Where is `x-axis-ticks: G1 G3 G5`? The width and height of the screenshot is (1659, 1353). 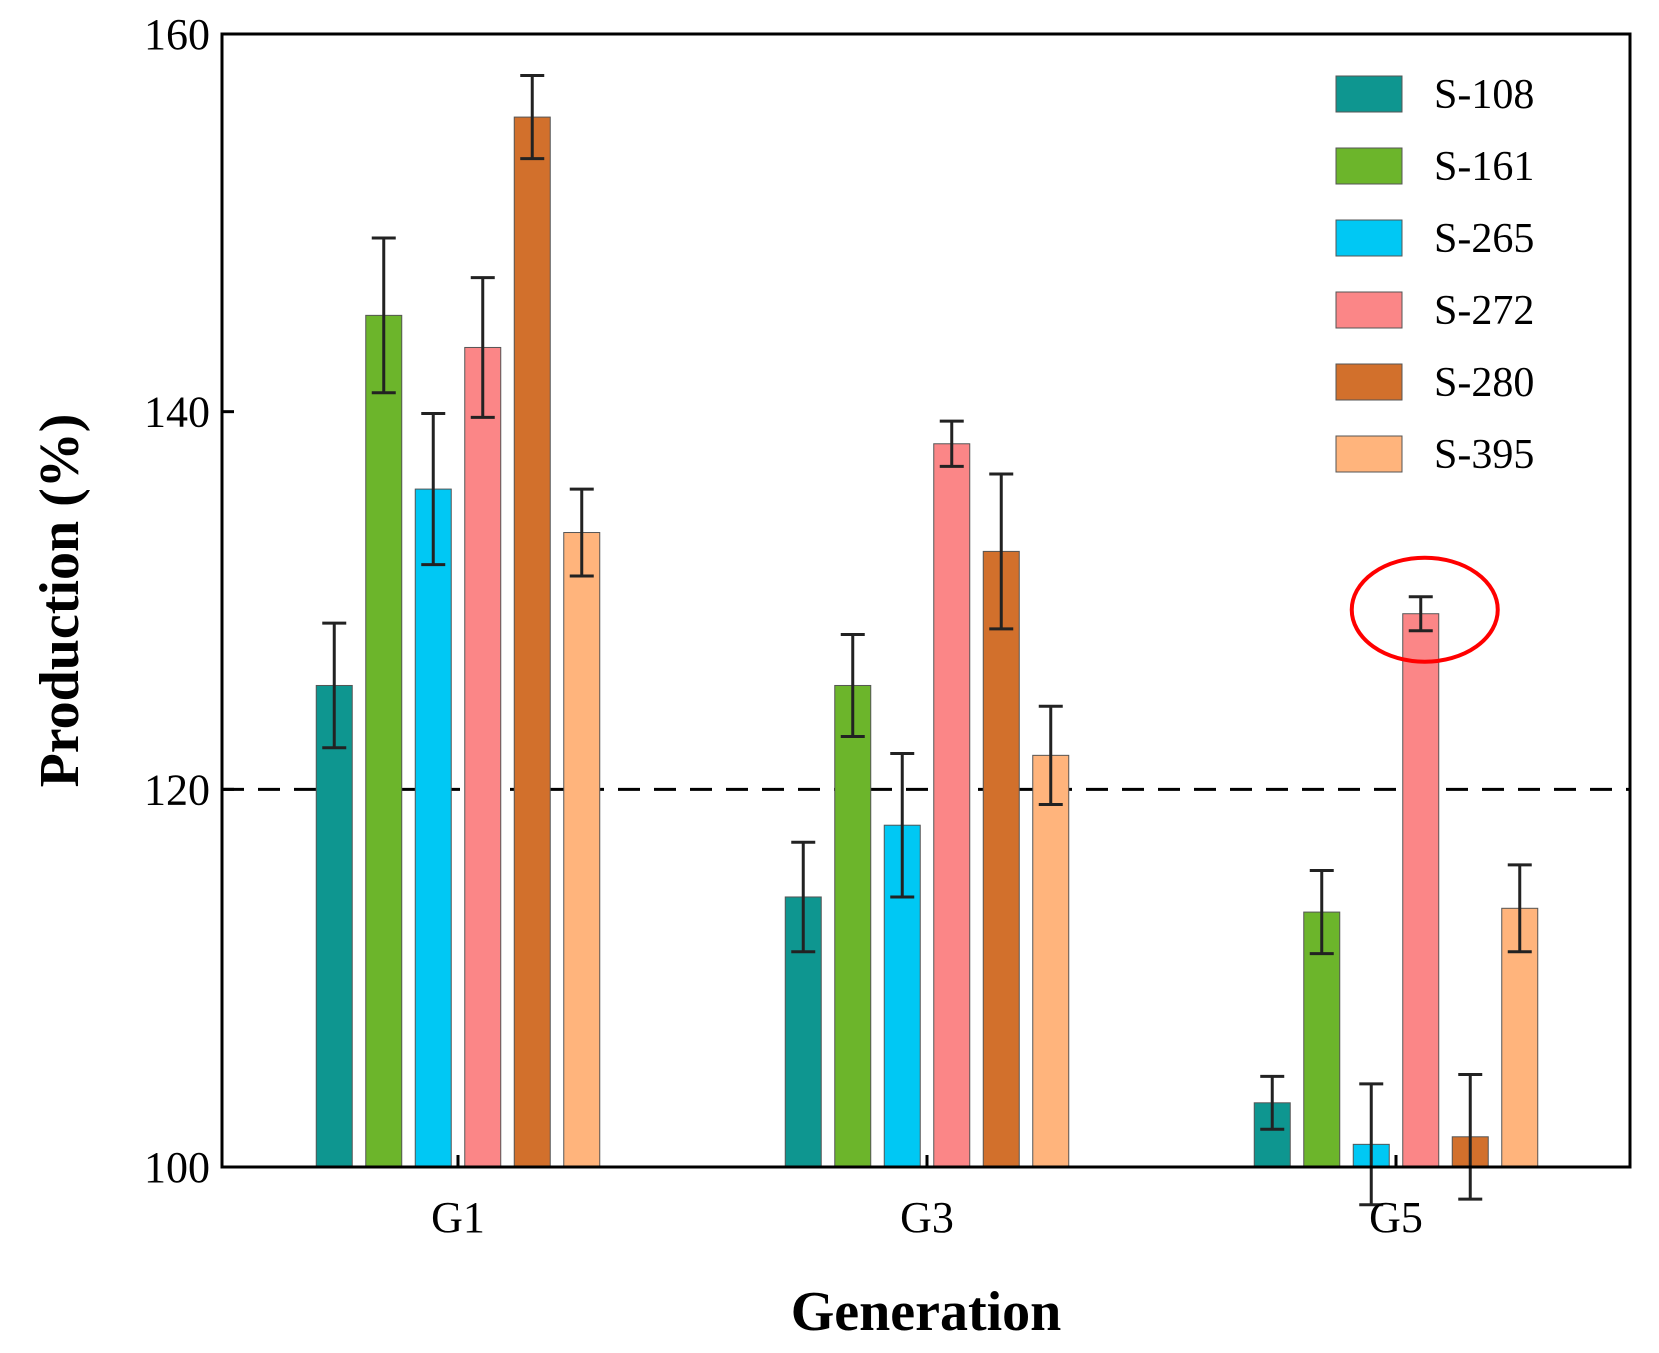 x-axis-ticks: G1 G3 G5 is located at coordinates (927, 1198).